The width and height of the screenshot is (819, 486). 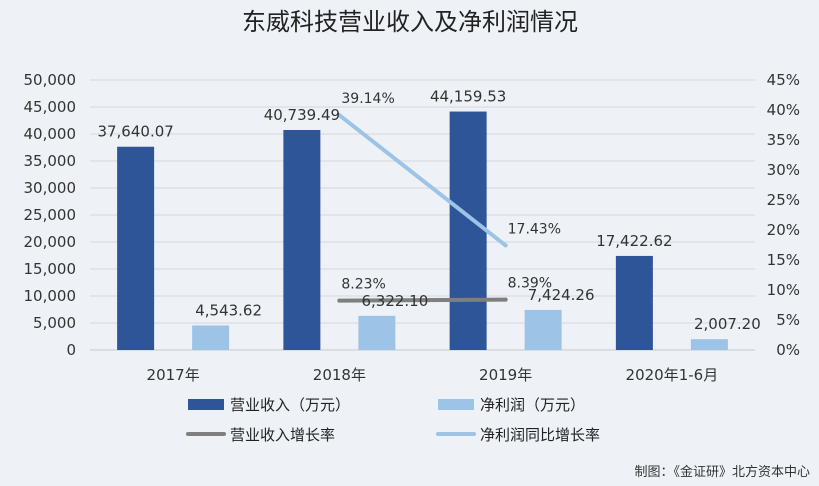 What do you see at coordinates (71, 350) in the screenshot?
I see `y-tick-label: 0` at bounding box center [71, 350].